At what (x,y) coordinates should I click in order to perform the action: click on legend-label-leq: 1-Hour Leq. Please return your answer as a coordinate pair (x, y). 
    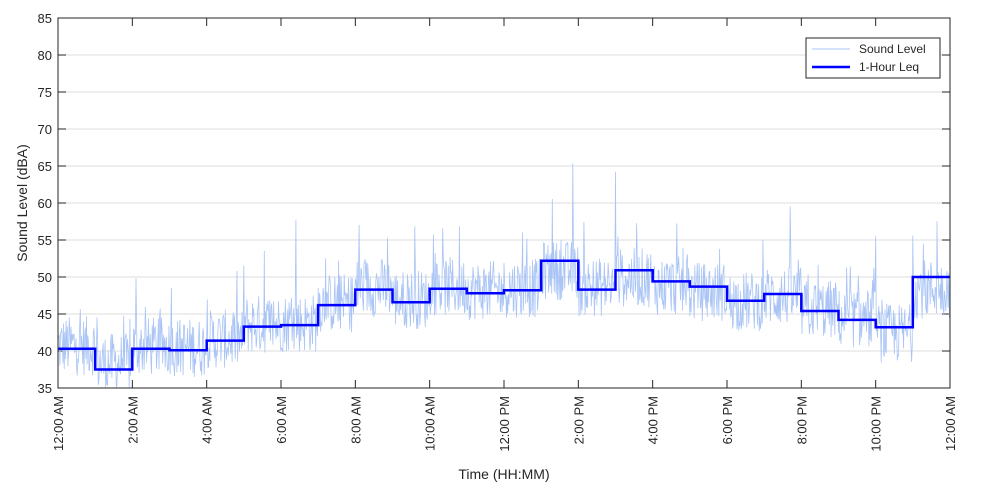
    Looking at the image, I should click on (889, 67).